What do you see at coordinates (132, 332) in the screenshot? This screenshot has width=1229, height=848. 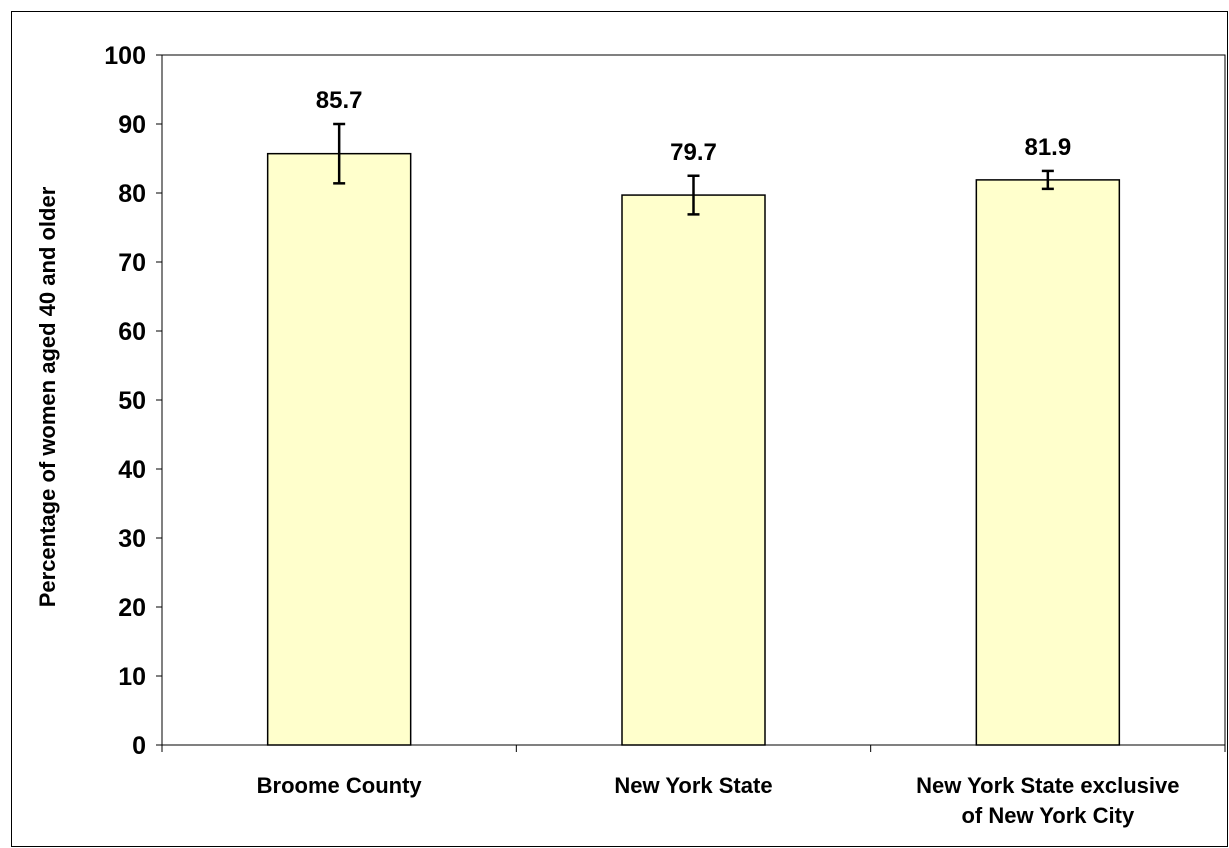 I see `y-tick-label: 60` at bounding box center [132, 332].